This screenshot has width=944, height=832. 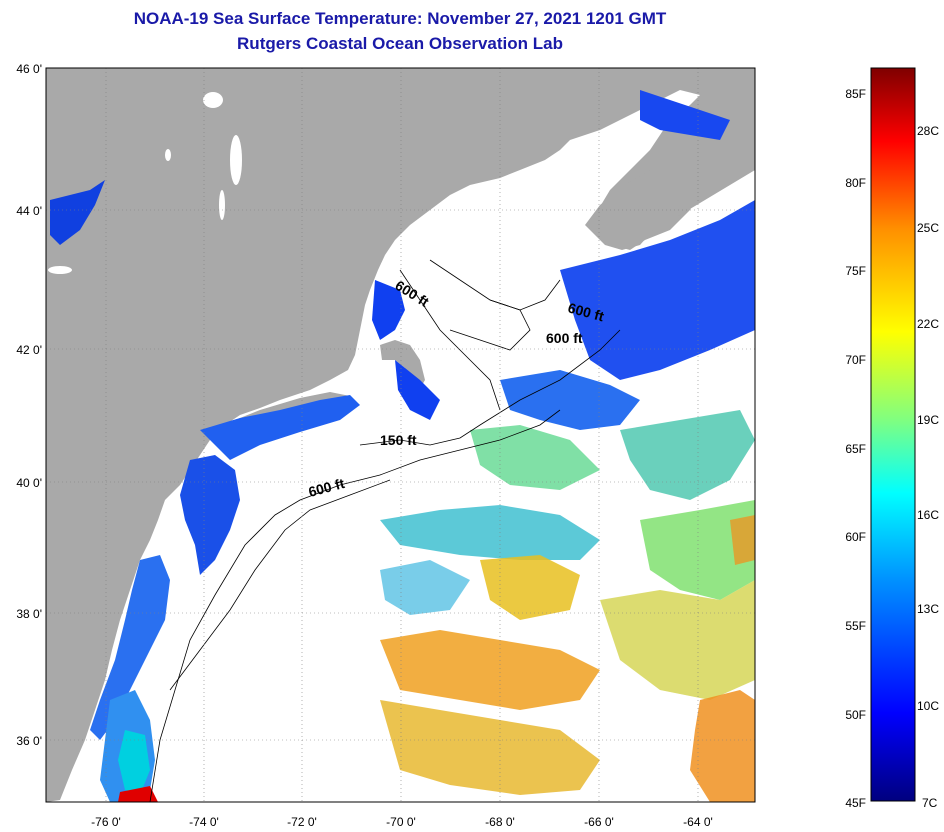 I want to click on lon-label: -68 0', so click(x=500, y=822).